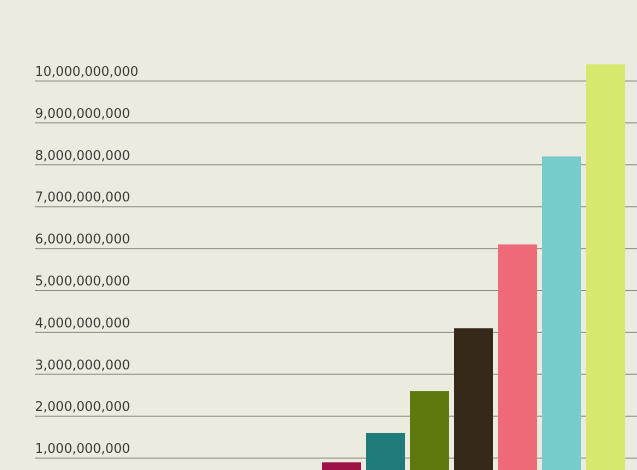  Describe the element at coordinates (82, 282) in the screenshot. I see `y-tick-label-4: 5,000,000,000` at that location.